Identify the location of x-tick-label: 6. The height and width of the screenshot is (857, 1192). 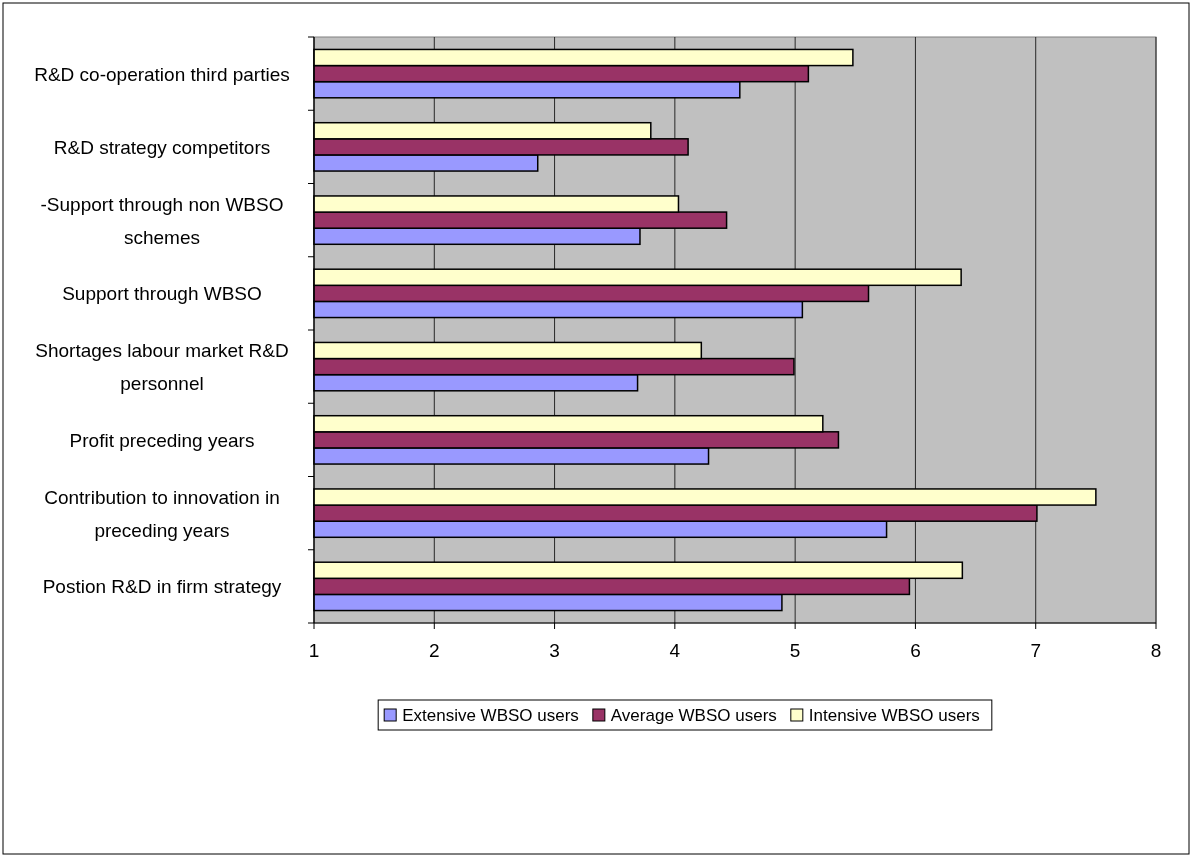
(915, 650).